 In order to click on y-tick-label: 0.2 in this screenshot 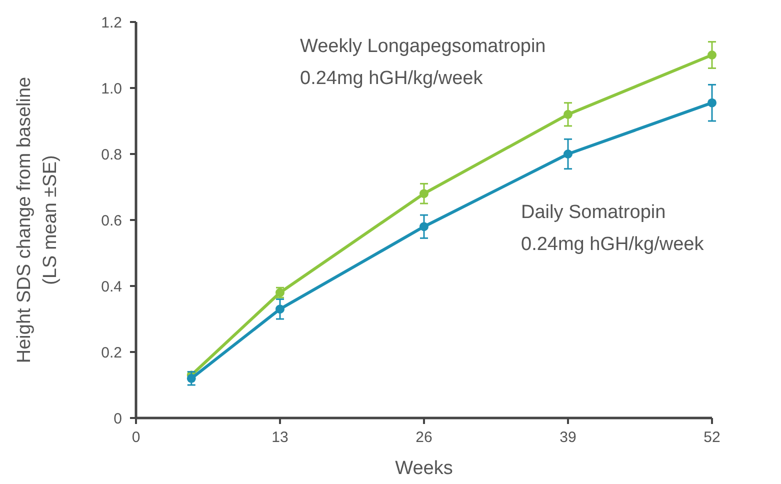, I will do `click(111, 353)`.